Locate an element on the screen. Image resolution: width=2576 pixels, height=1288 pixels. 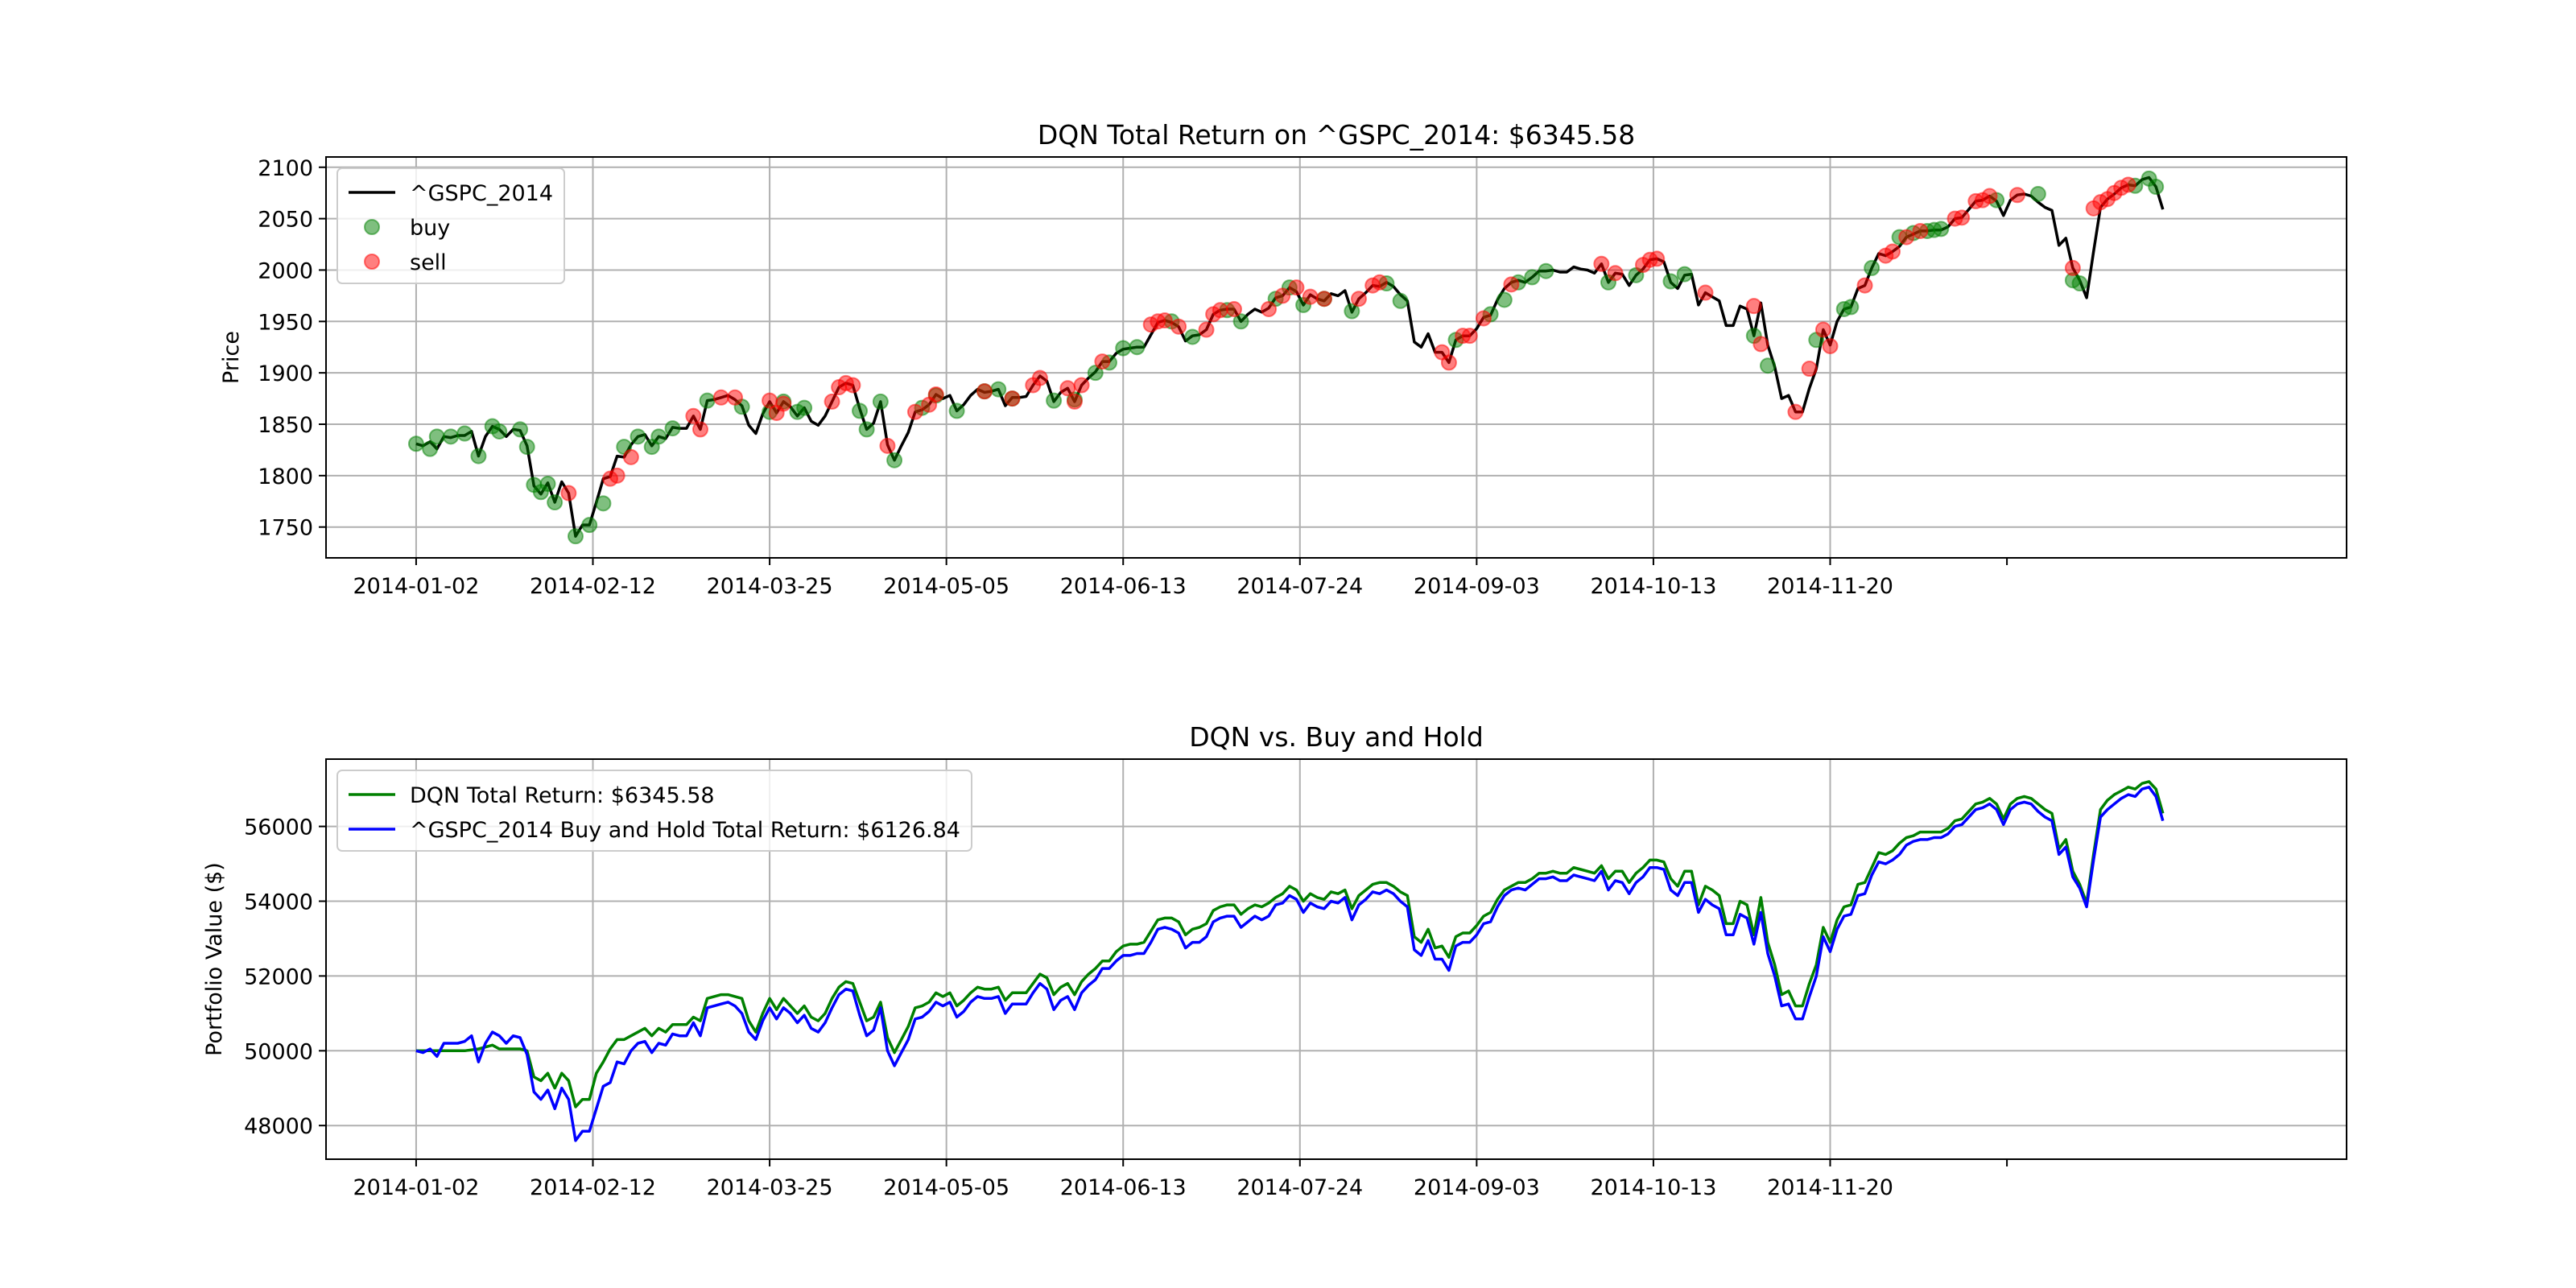
legend-label: DQN Total Return: $6345.58 is located at coordinates (562, 795).